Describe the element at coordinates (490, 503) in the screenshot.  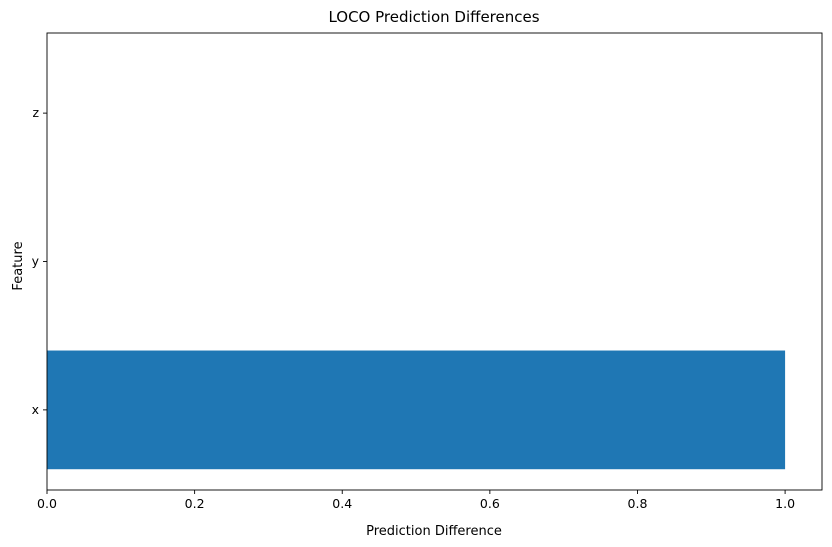
I see `x-tick-label: 0.6` at that location.